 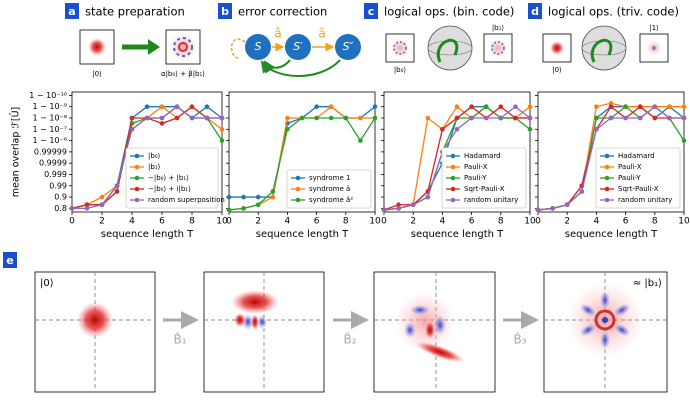 What do you see at coordinates (535, 11) in the screenshot?
I see `panel-label-box` at bounding box center [535, 11].